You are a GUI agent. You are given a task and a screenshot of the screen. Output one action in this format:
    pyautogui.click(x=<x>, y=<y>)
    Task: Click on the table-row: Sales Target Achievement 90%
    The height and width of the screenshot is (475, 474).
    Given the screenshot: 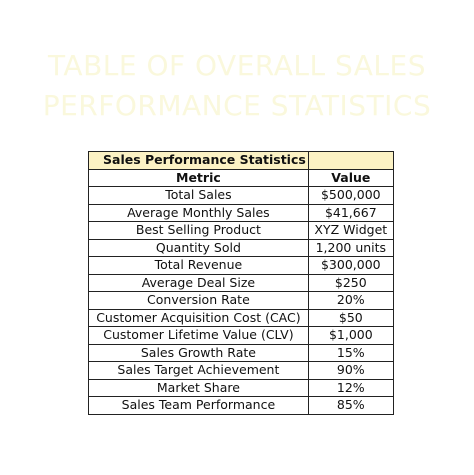 What is the action you would take?
    pyautogui.click(x=241, y=370)
    